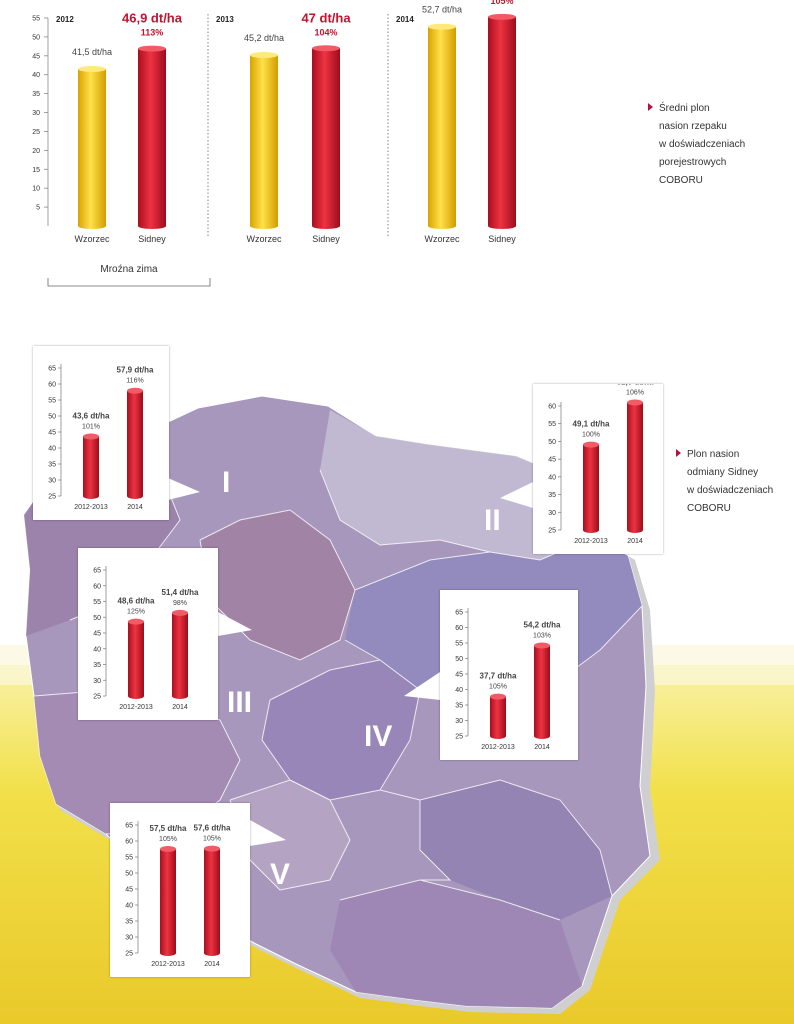 The width and height of the screenshot is (794, 1024). Describe the element at coordinates (280, 874) in the screenshot. I see `region-label-v: V` at that location.